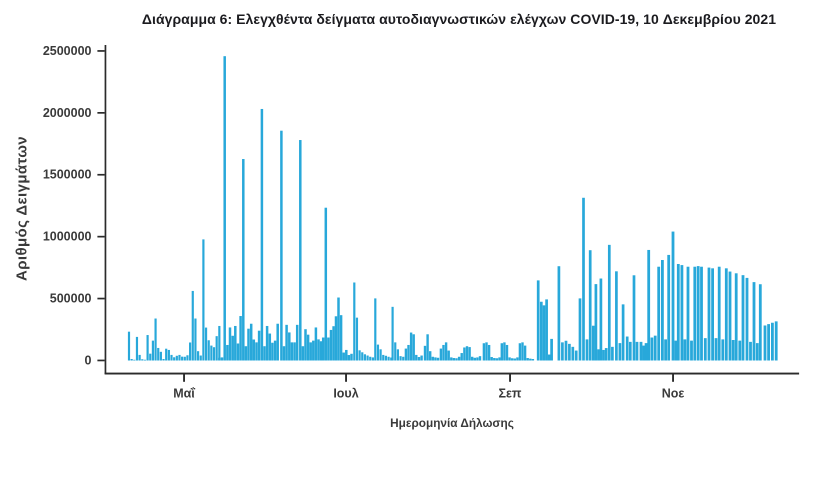 The width and height of the screenshot is (840, 484). What do you see at coordinates (345, 394) in the screenshot?
I see `svg-text: Ιουλ` at bounding box center [345, 394].